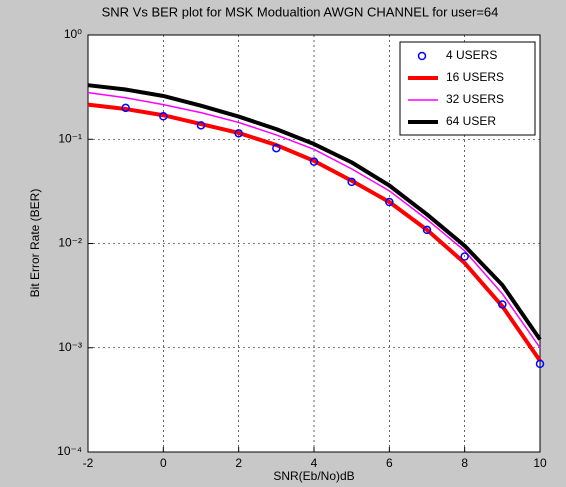 This screenshot has height=487, width=566. I want to click on x-tick-label: 8, so click(464, 463).